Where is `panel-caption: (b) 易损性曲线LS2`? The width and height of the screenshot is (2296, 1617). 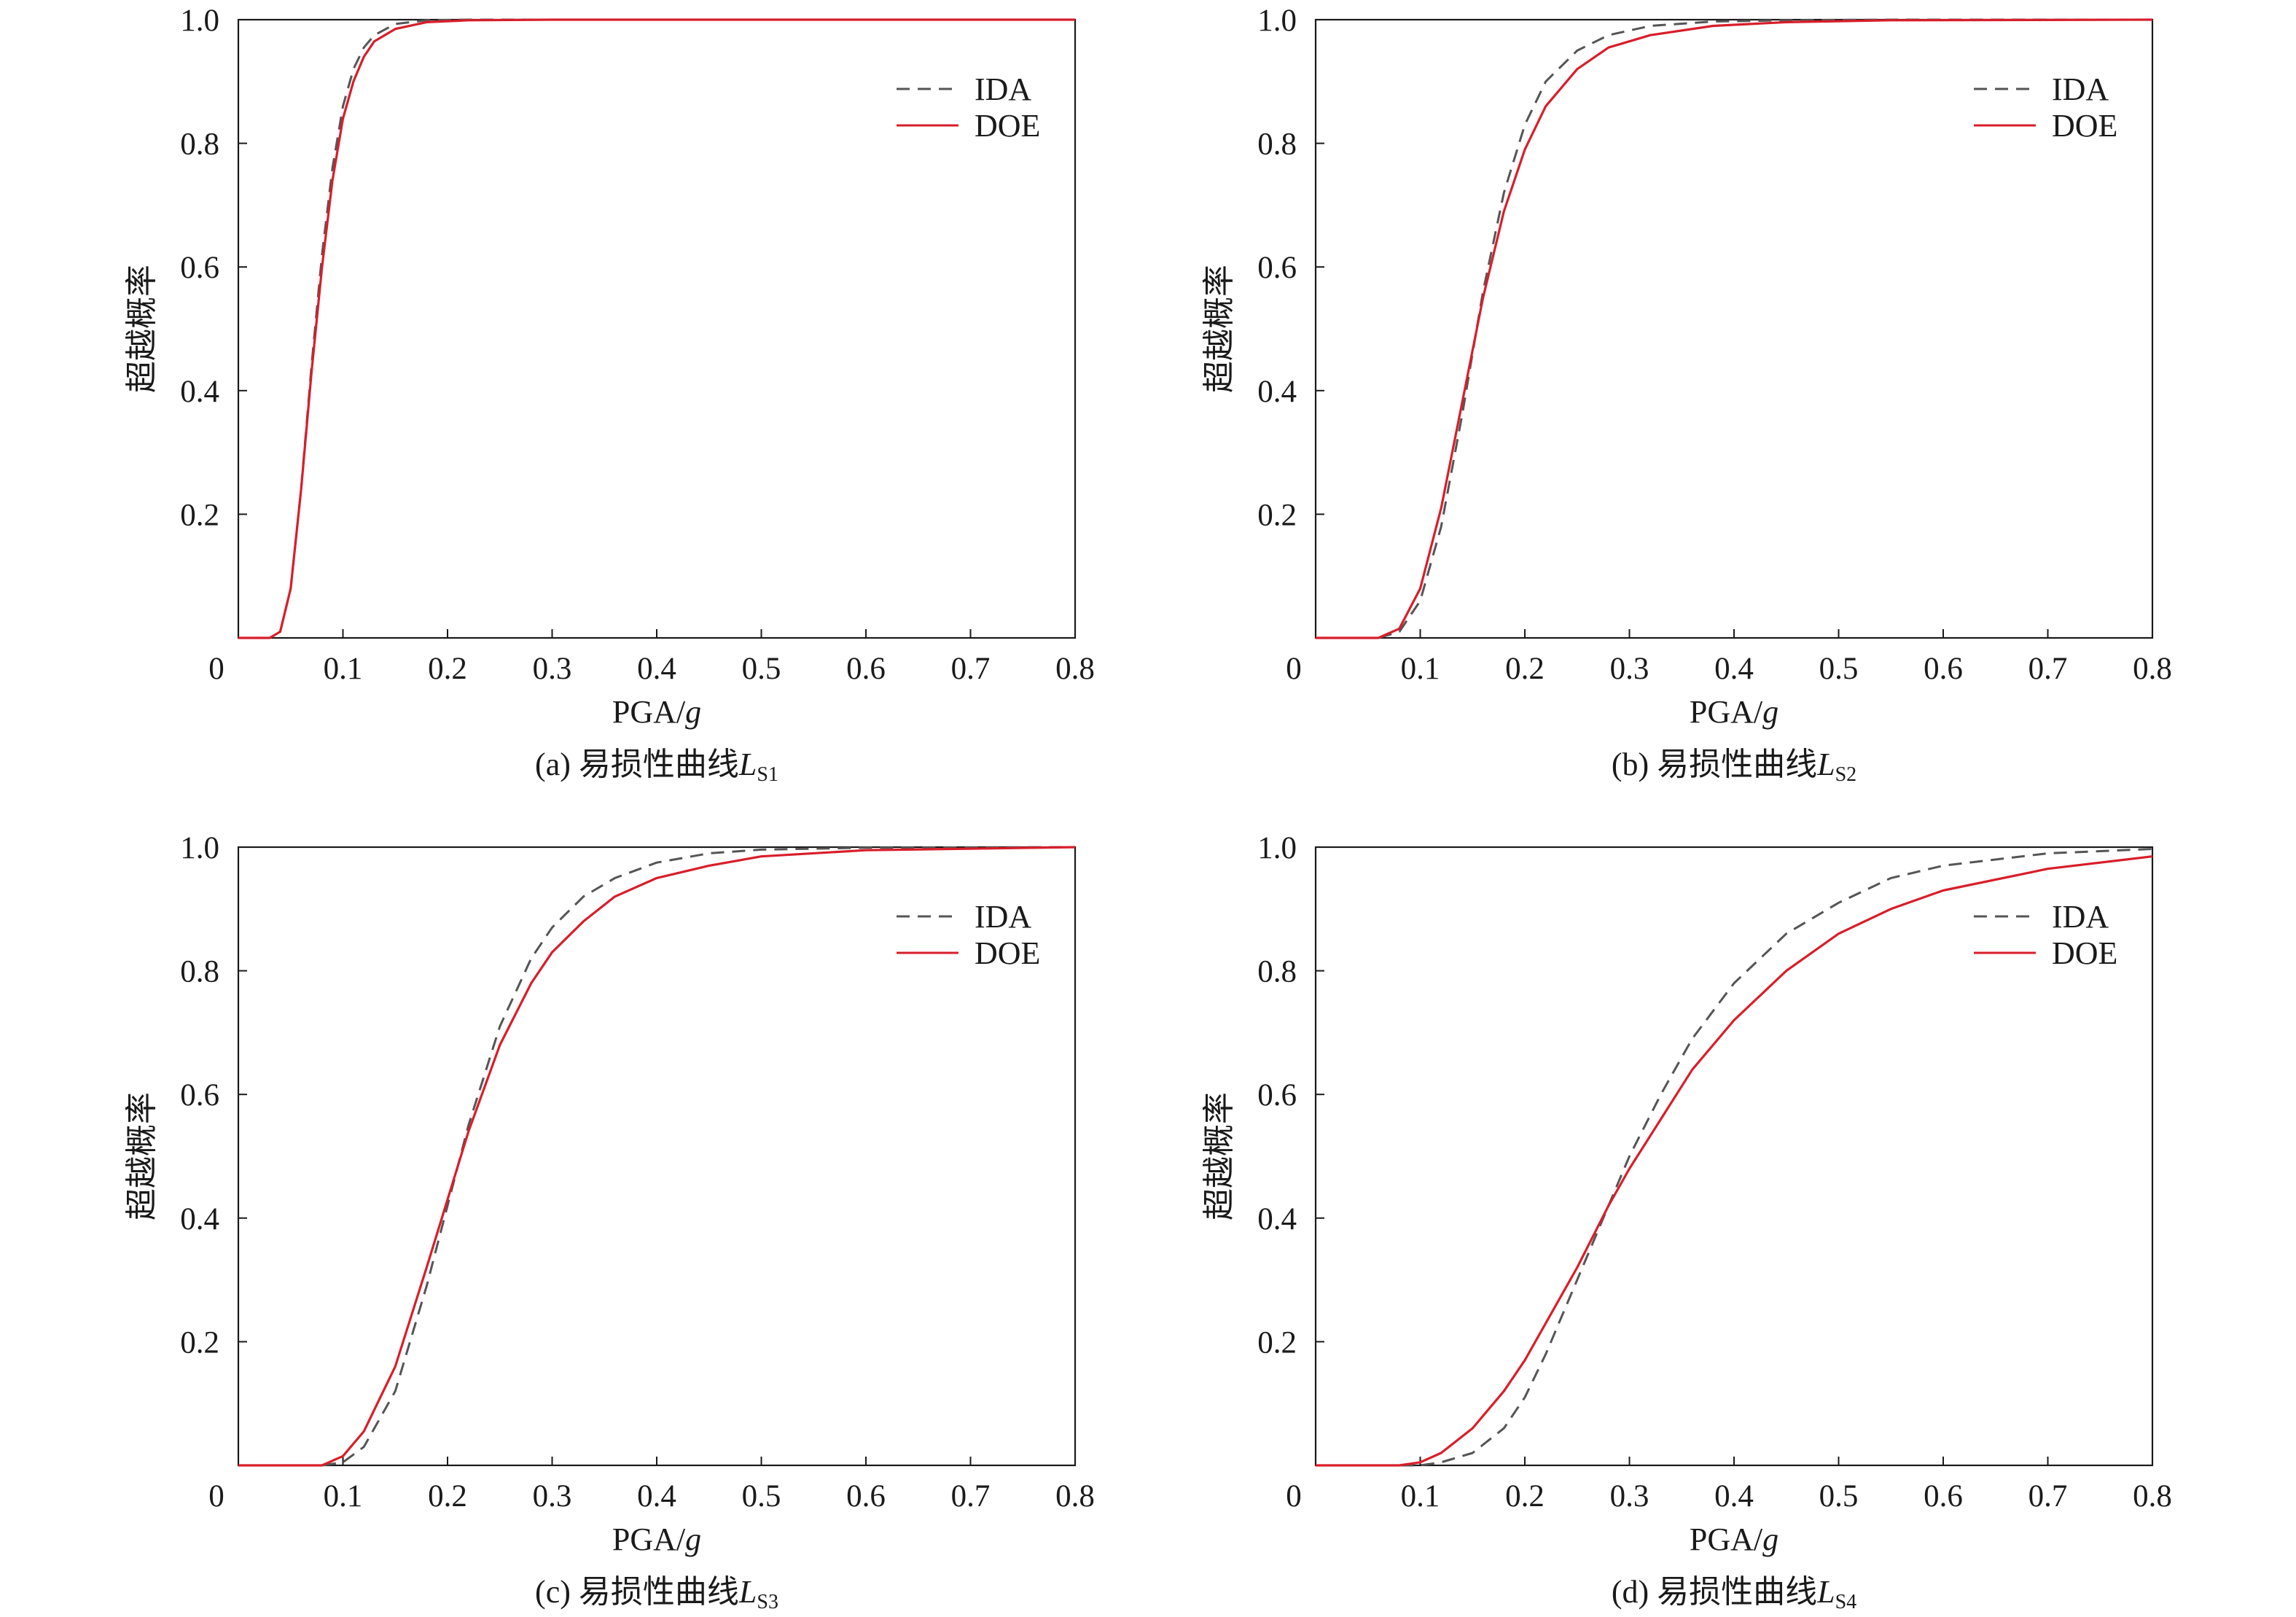
panel-caption: (b) 易损性曲线LS2 is located at coordinates (1734, 767).